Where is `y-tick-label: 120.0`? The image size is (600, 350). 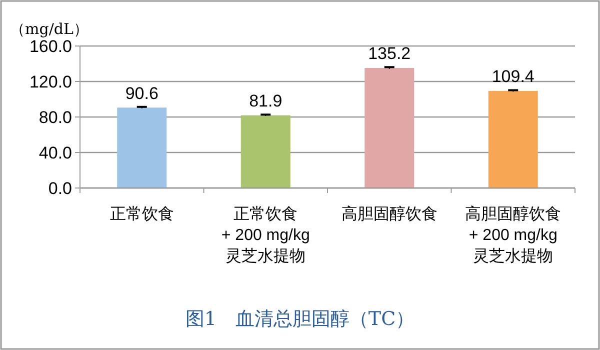 y-tick-label: 120.0 is located at coordinates (50, 82).